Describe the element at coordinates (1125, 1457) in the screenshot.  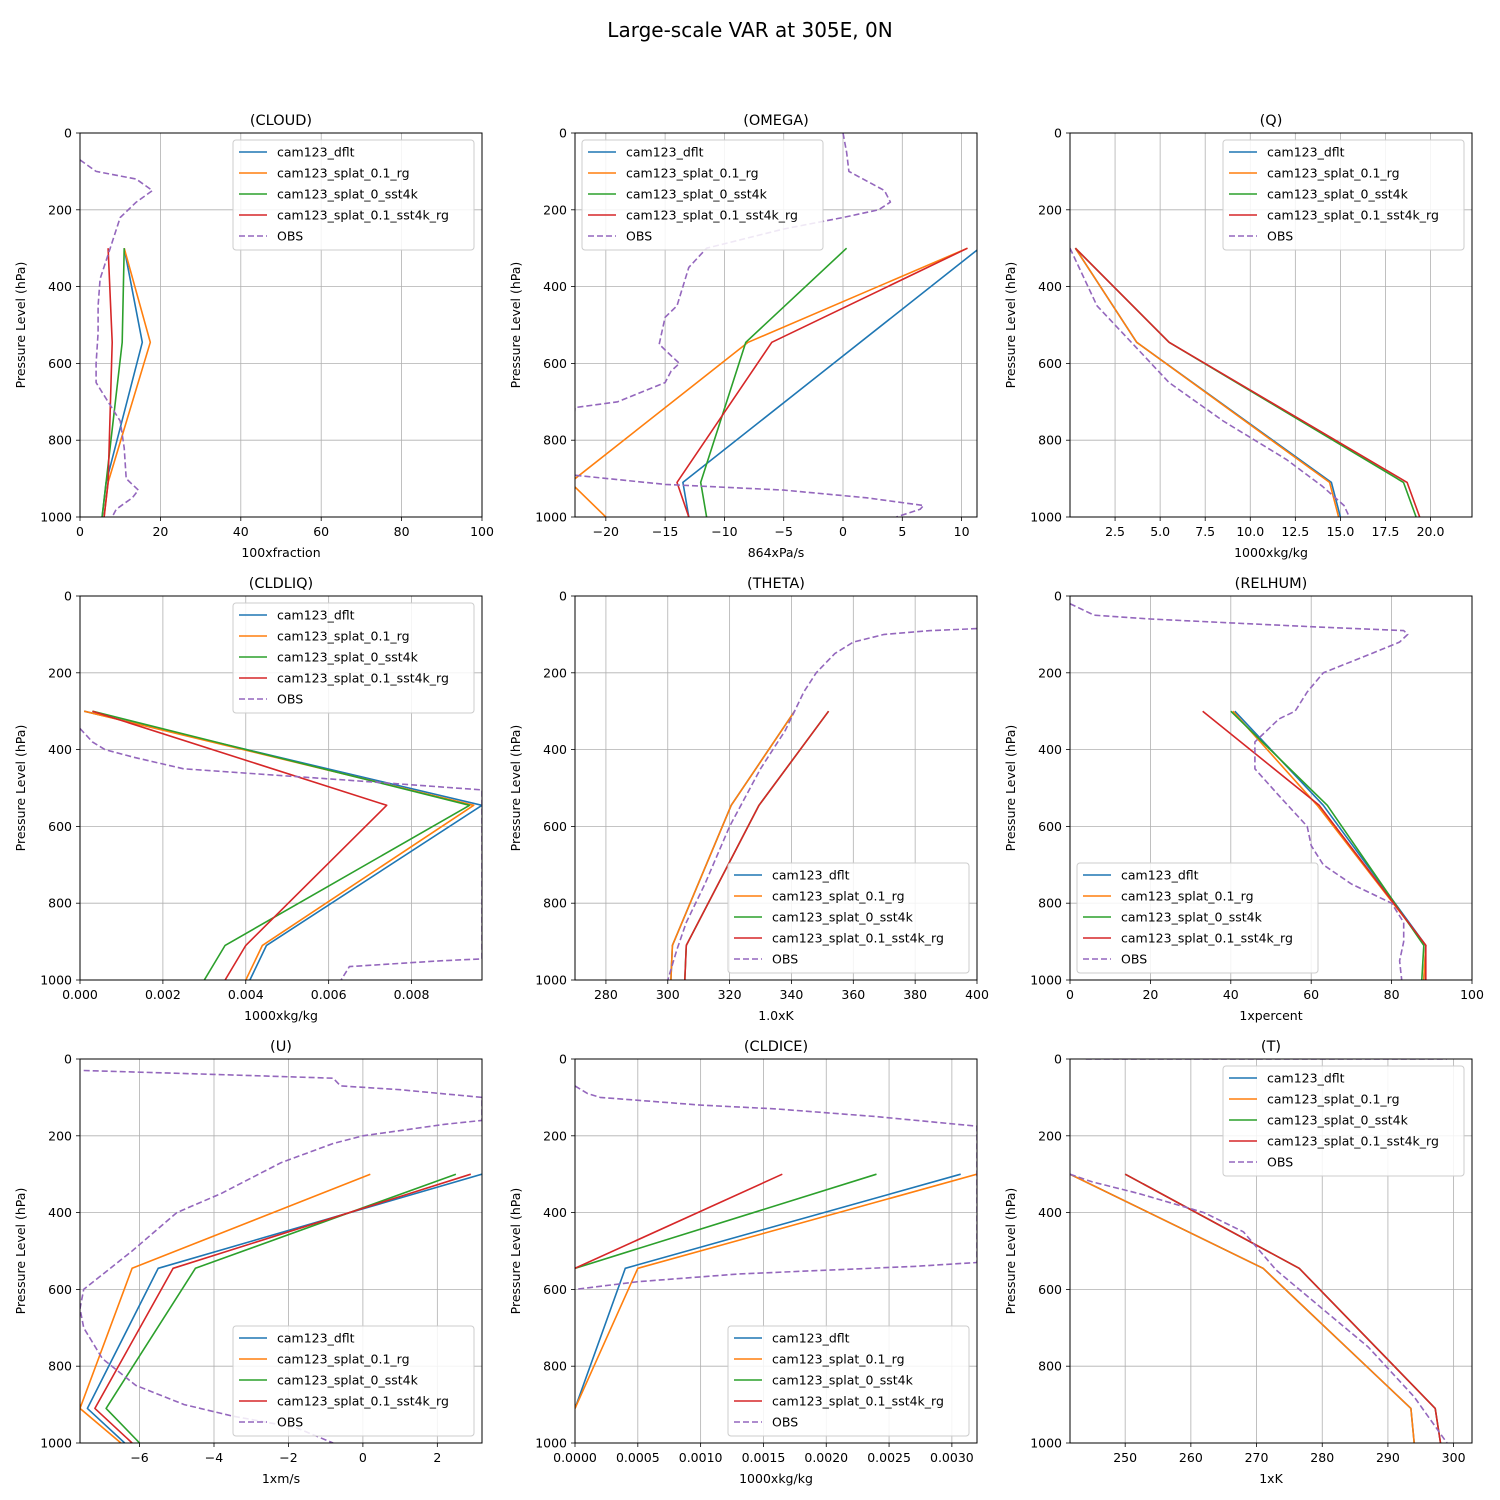
I see `x-tick-label: 250` at that location.